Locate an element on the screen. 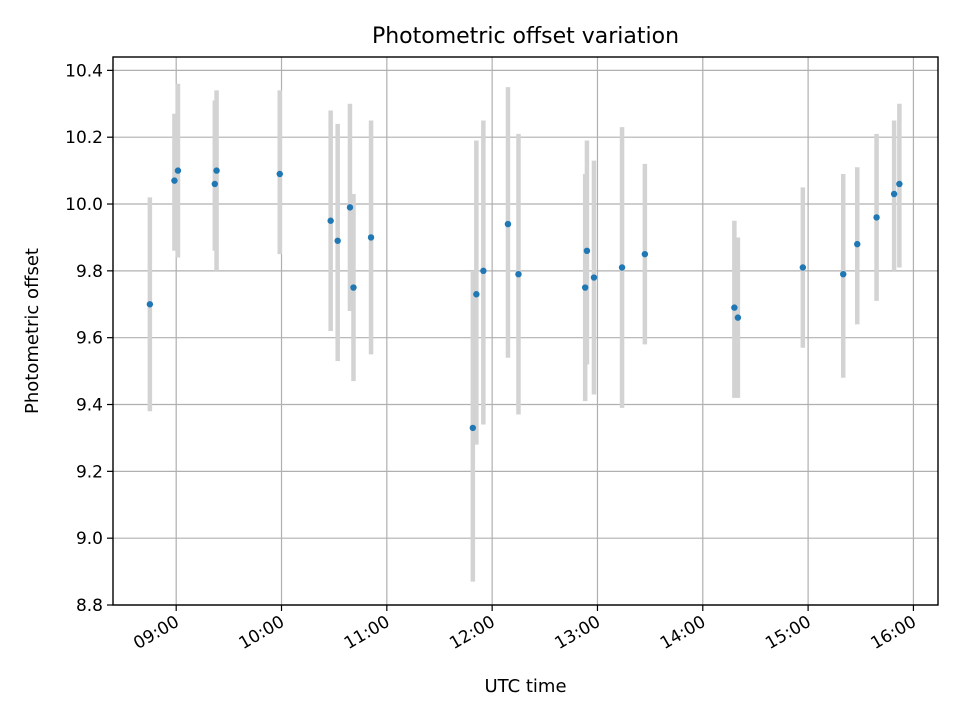 The width and height of the screenshot is (960, 720). y-tick-label: 9.0 is located at coordinates (89, 539).